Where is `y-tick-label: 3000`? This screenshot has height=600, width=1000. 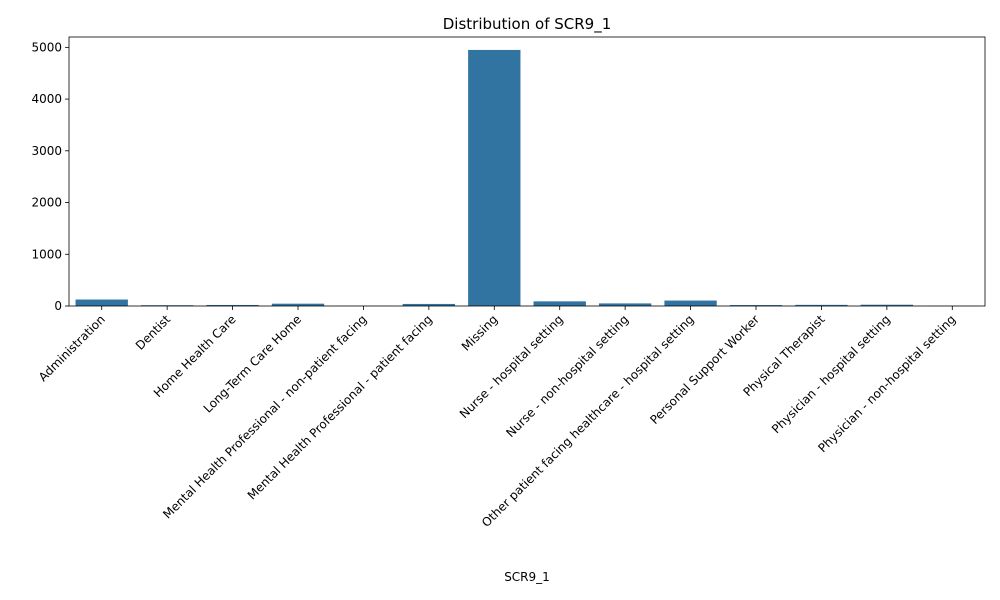
y-tick-label: 3000 is located at coordinates (46, 151).